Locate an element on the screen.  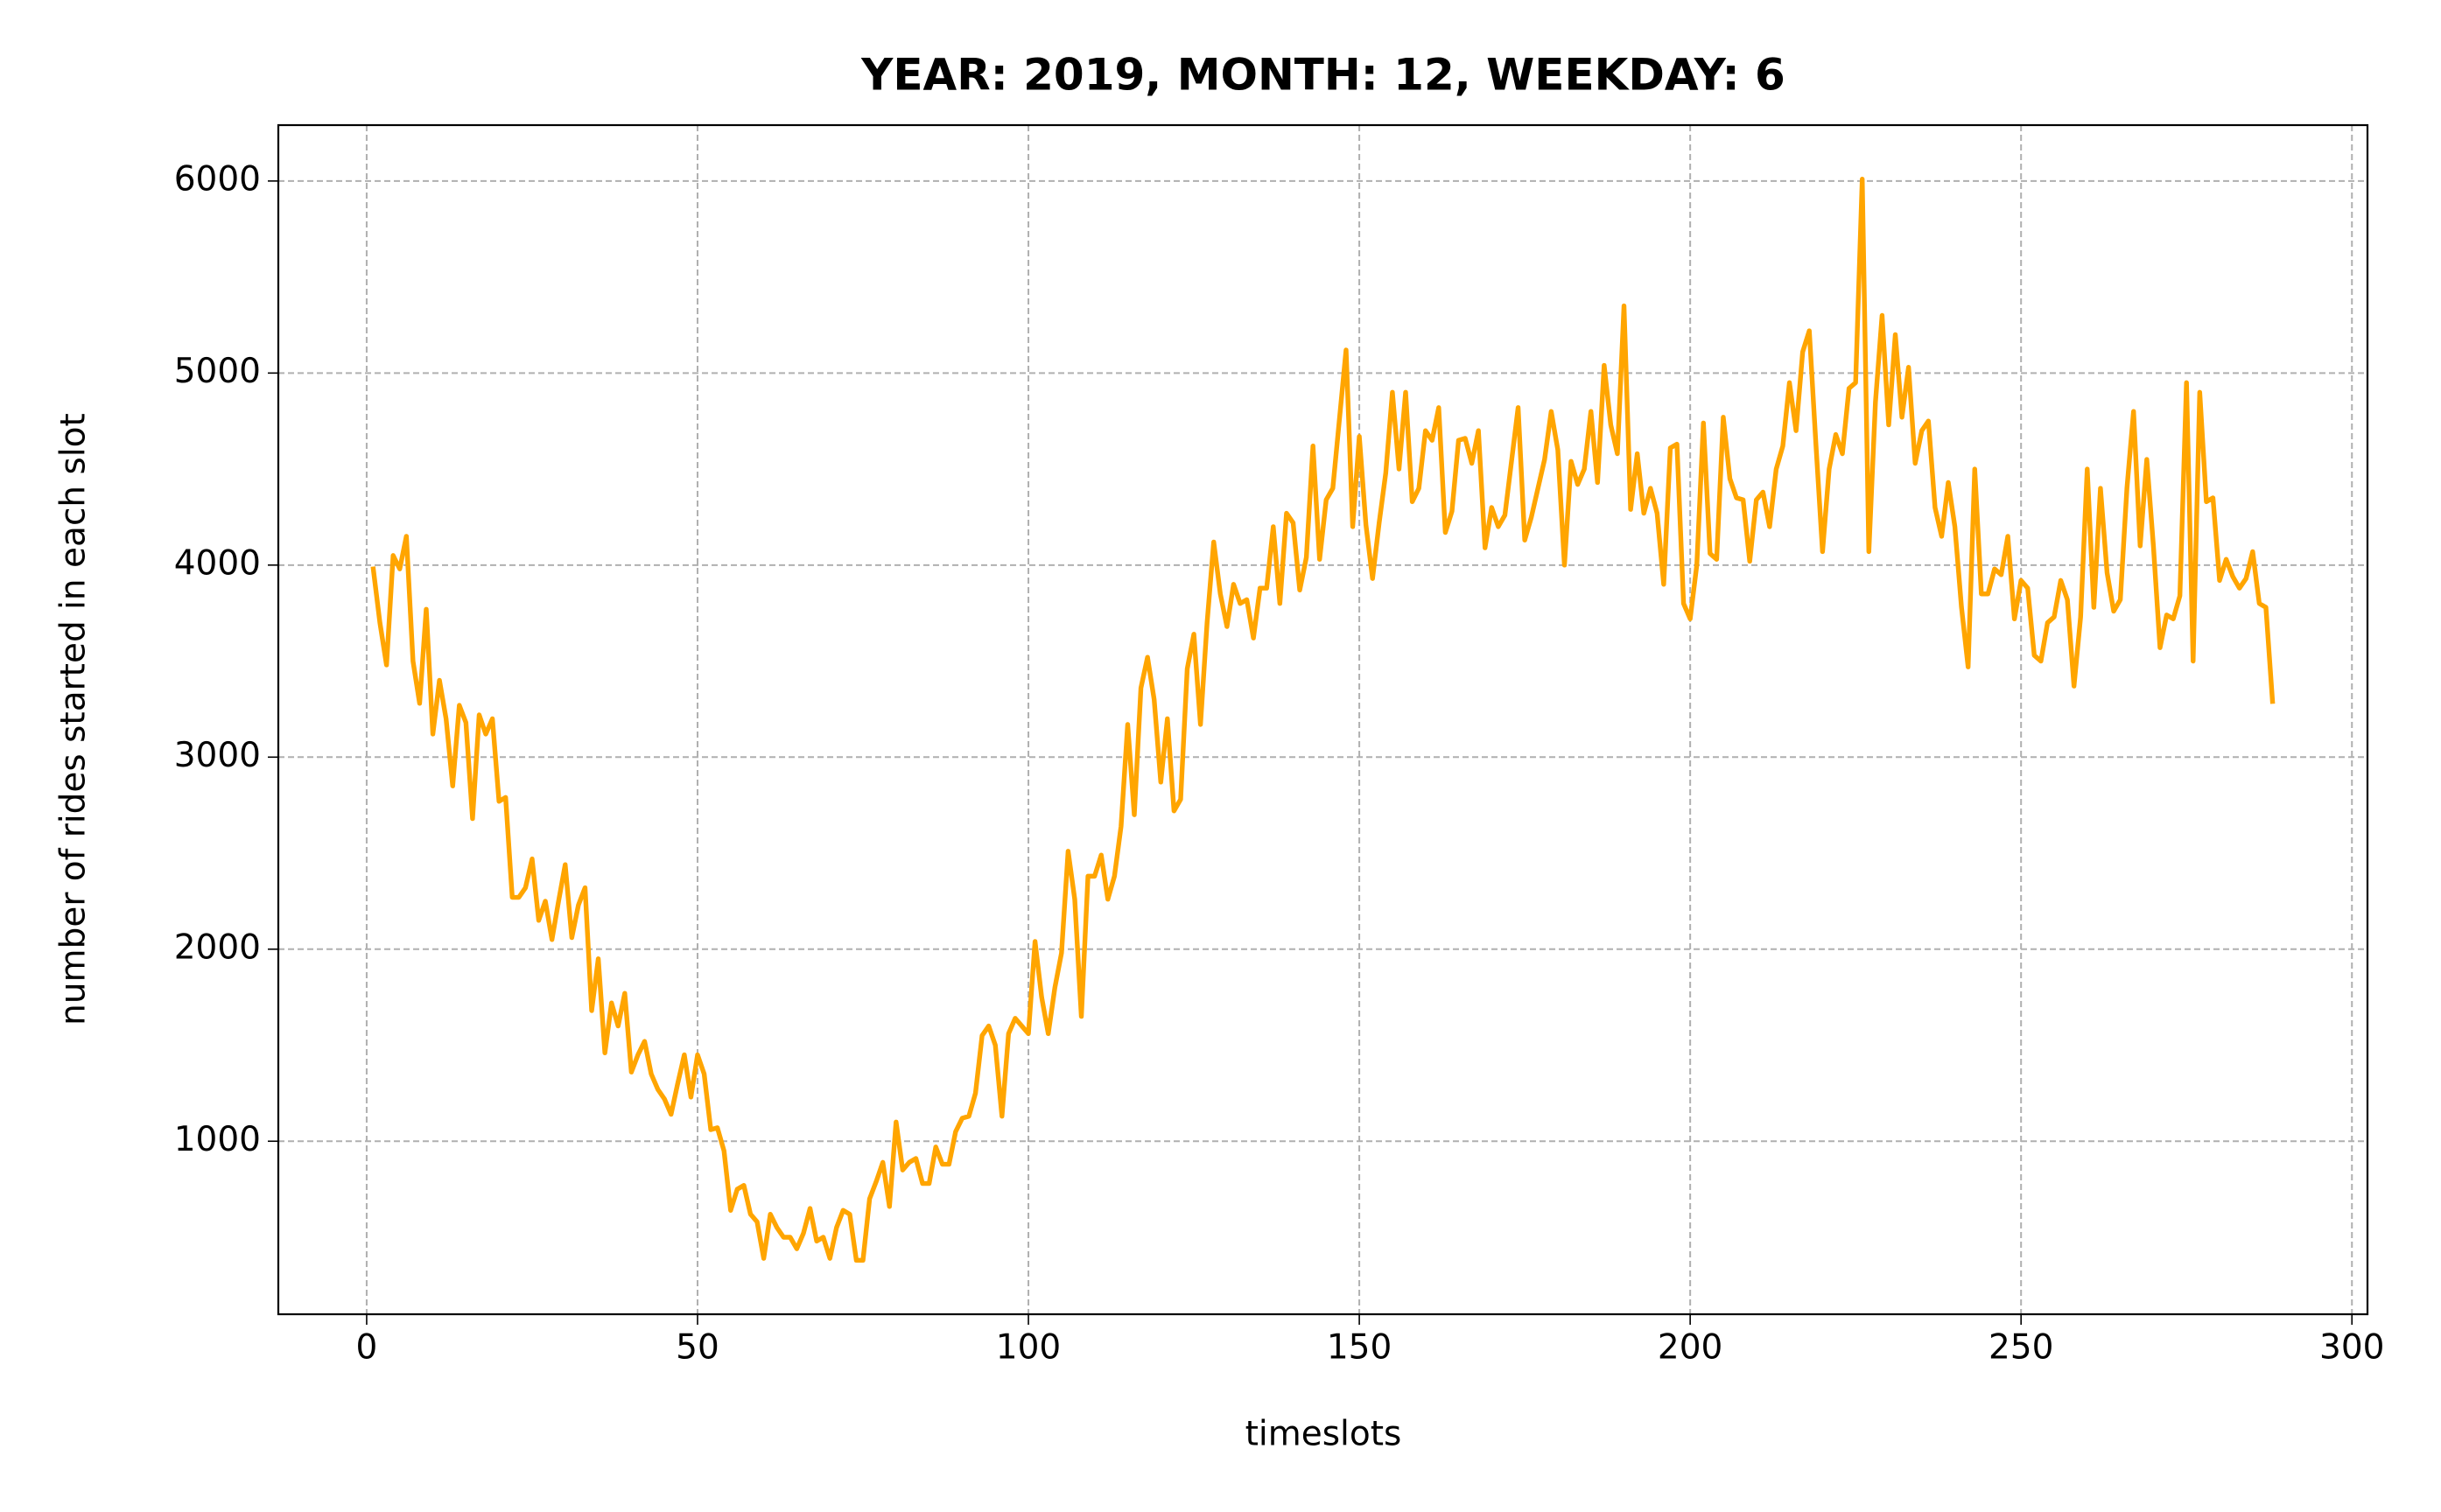
y-tick-label: 4000 is located at coordinates (217, 563).